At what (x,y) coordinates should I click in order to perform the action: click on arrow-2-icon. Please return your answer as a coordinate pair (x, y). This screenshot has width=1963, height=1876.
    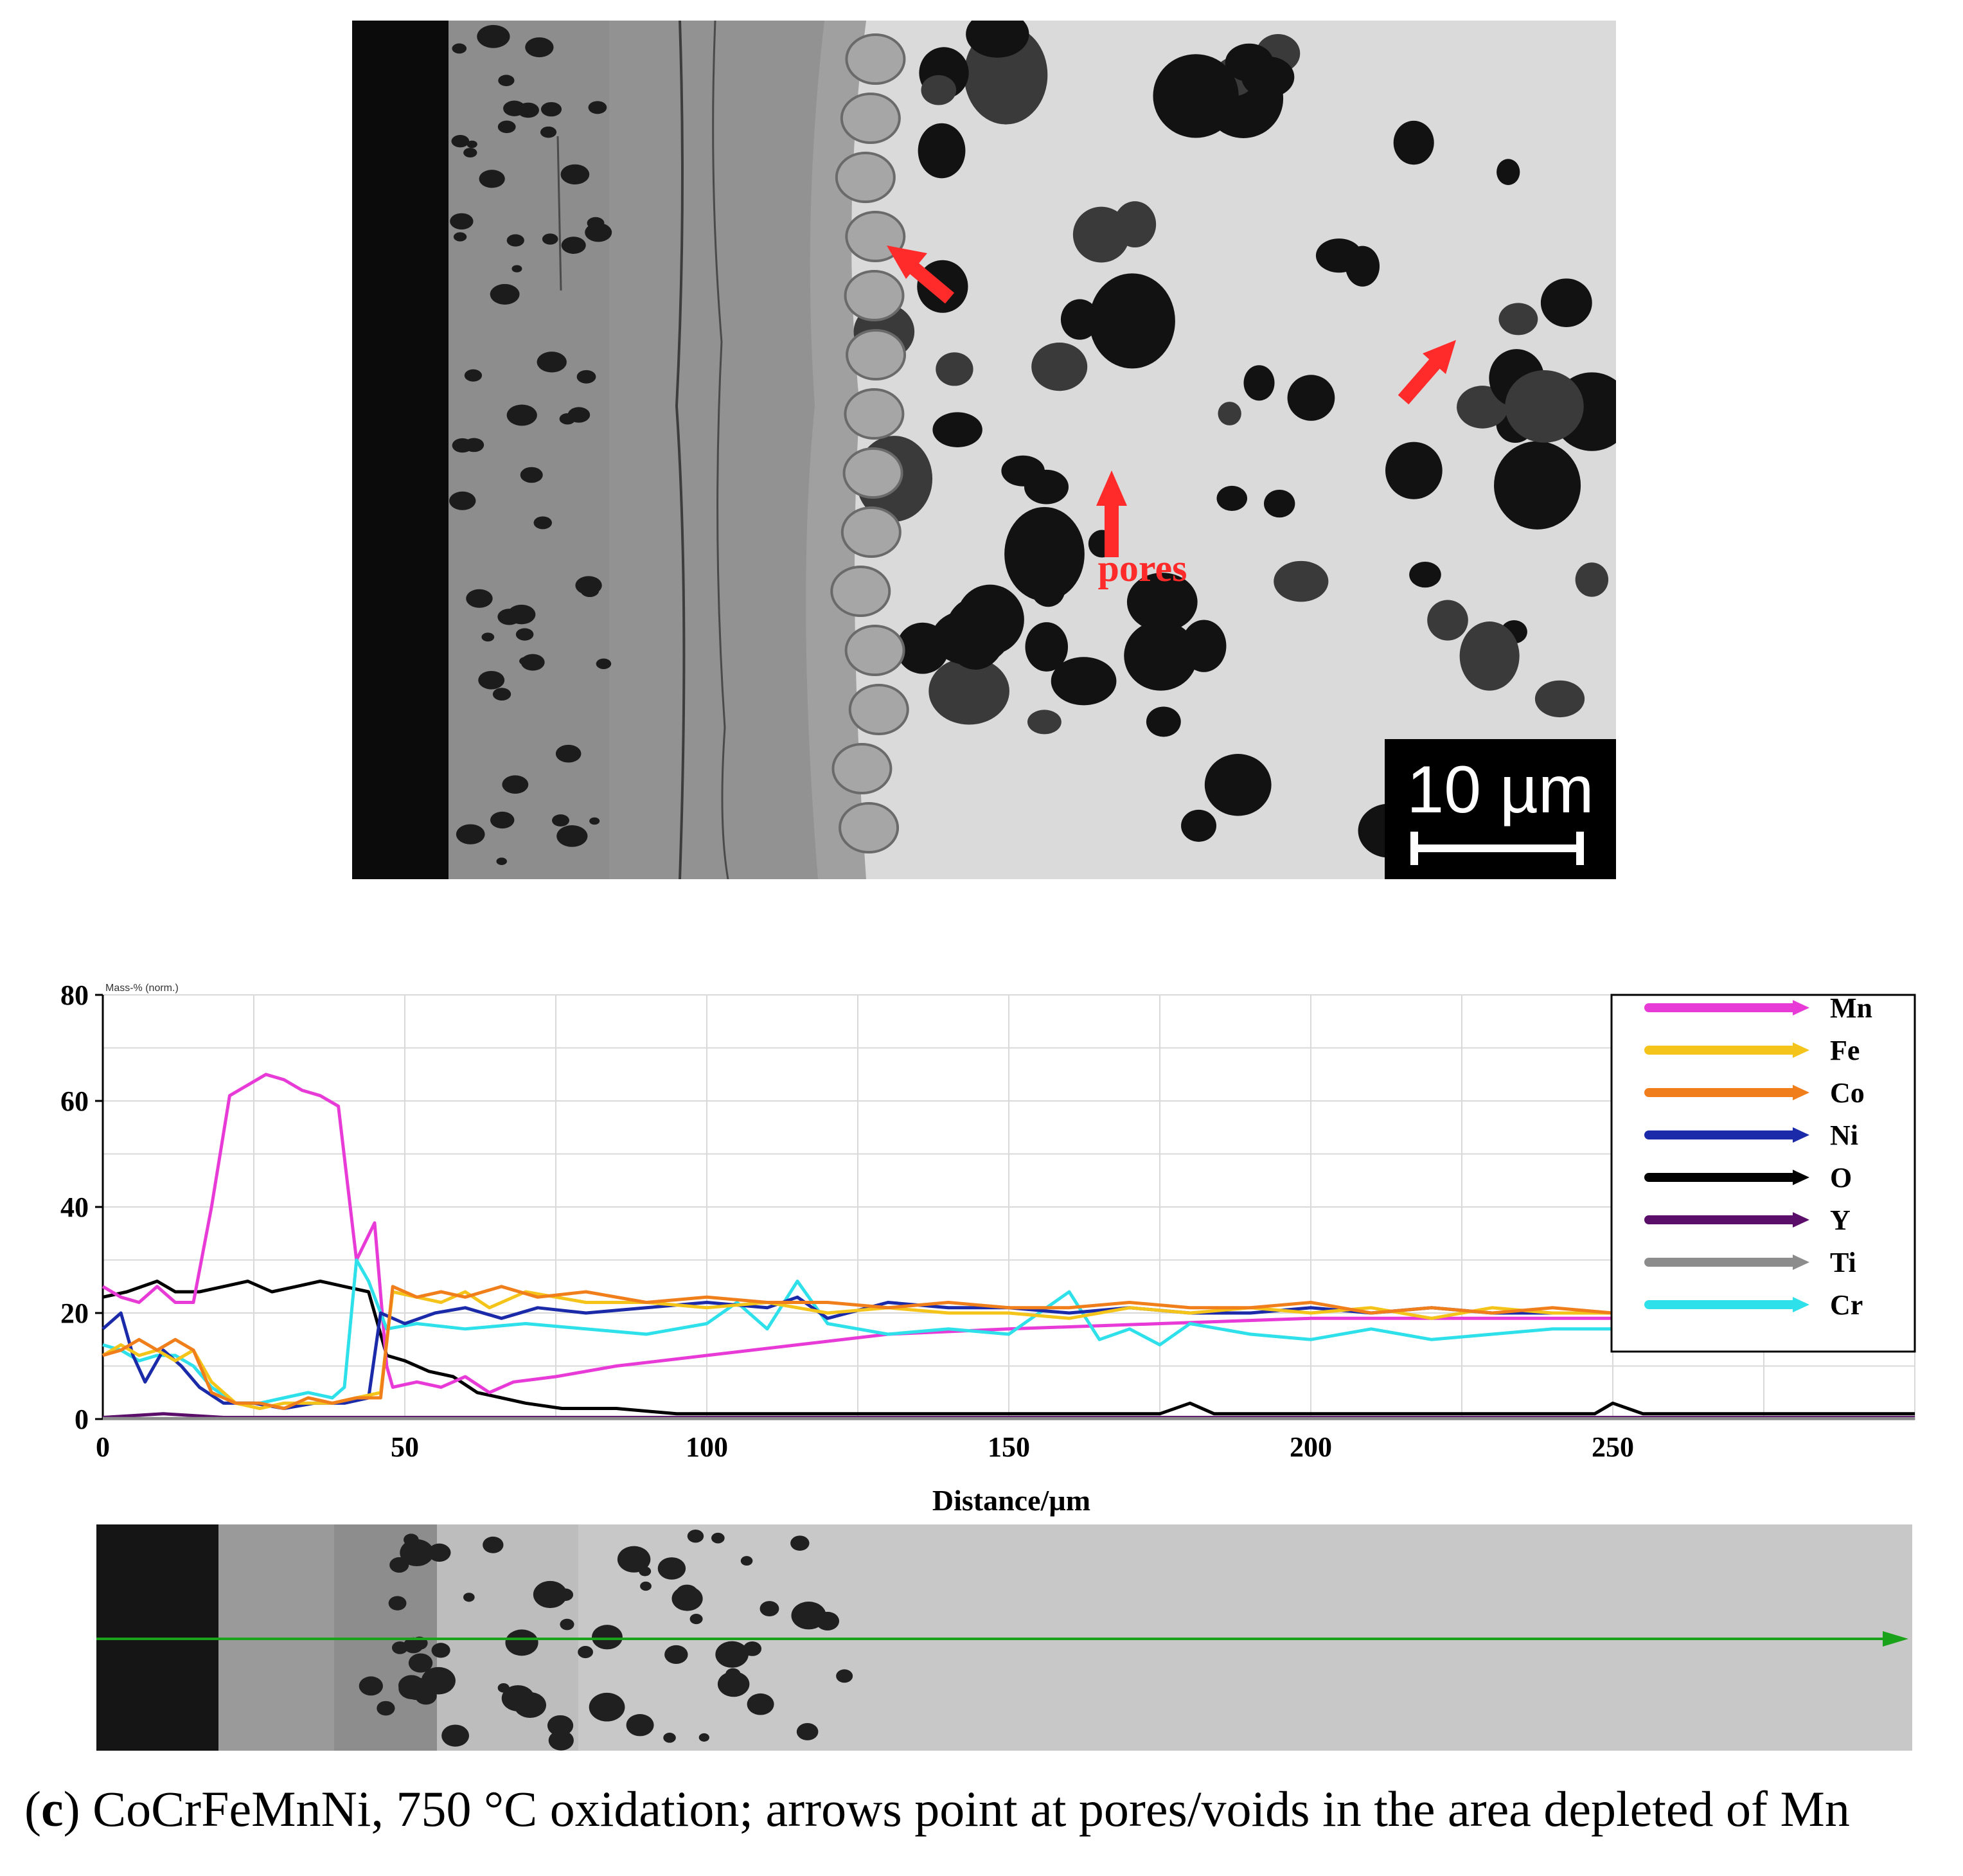
    Looking at the image, I should click on (1111, 513).